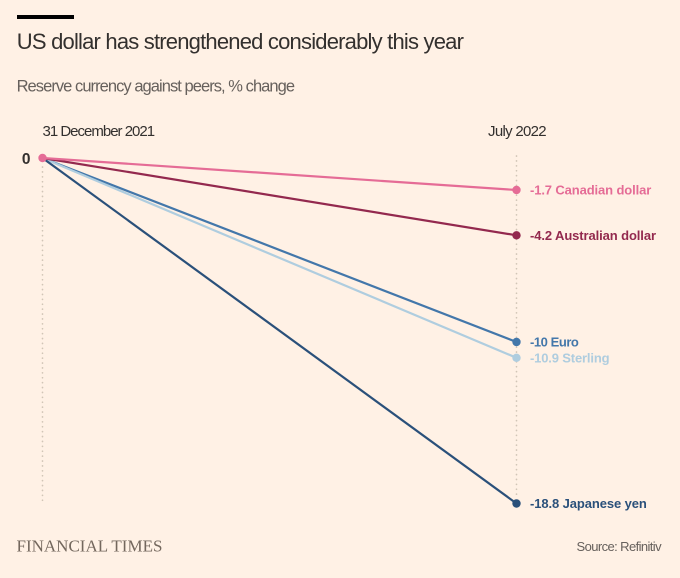 The height and width of the screenshot is (578, 680). I want to click on svg-text: FINANCIAL TIMES, so click(90, 546).